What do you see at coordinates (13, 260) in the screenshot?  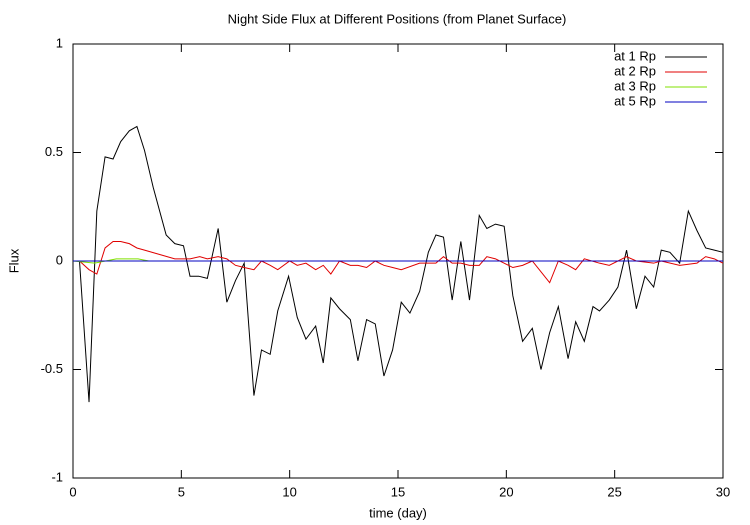 I see `y-axis-label: Flux` at bounding box center [13, 260].